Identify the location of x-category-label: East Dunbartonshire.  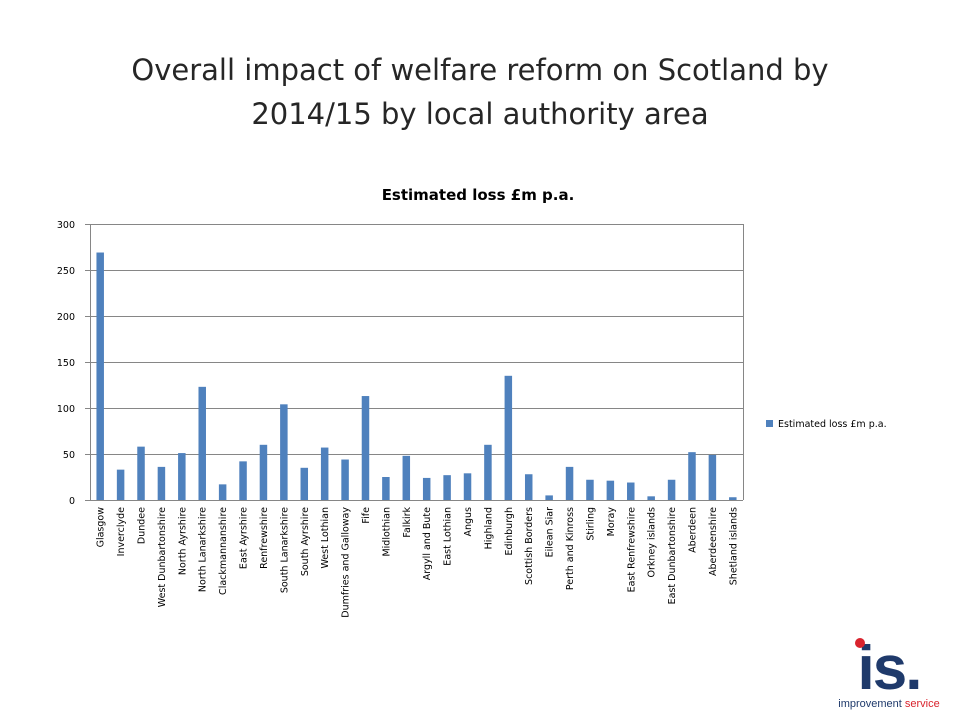
(672, 555).